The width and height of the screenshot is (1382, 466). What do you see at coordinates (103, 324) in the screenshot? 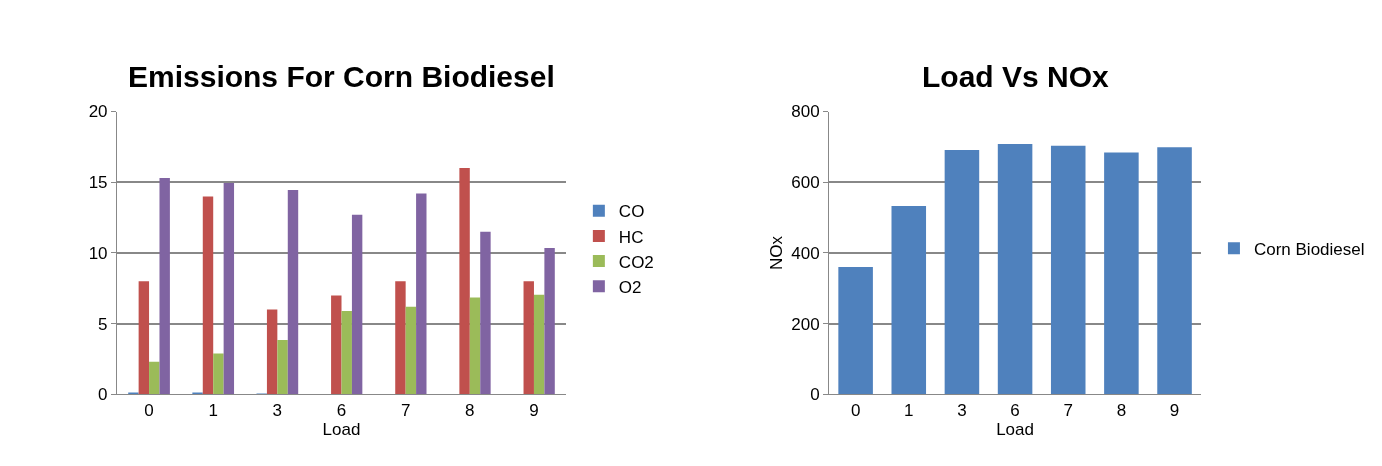
I see `y-tick-label: 5` at bounding box center [103, 324].